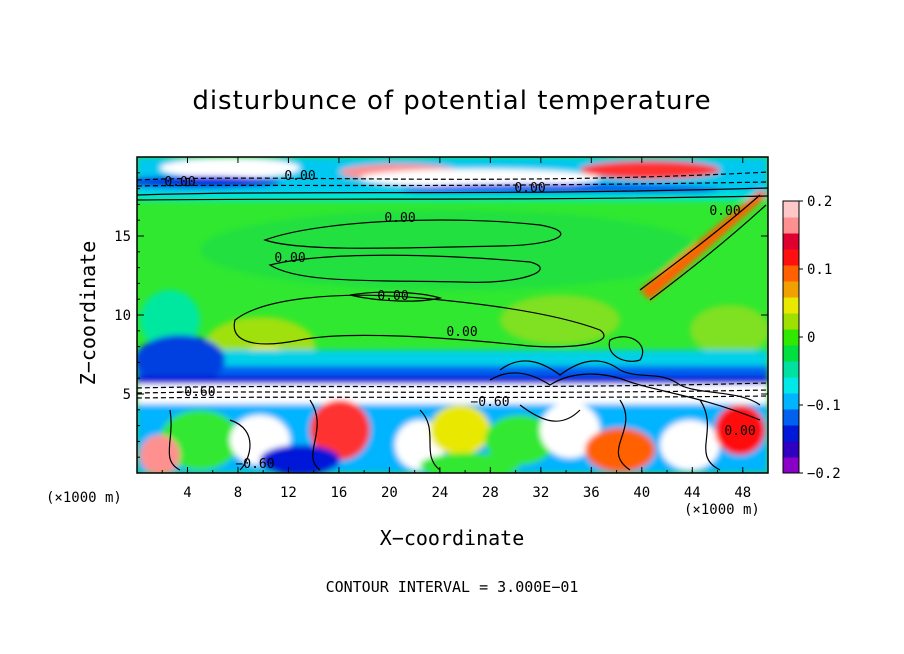  Describe the element at coordinates (591, 493) in the screenshot. I see `x-tick-label: 36` at that location.